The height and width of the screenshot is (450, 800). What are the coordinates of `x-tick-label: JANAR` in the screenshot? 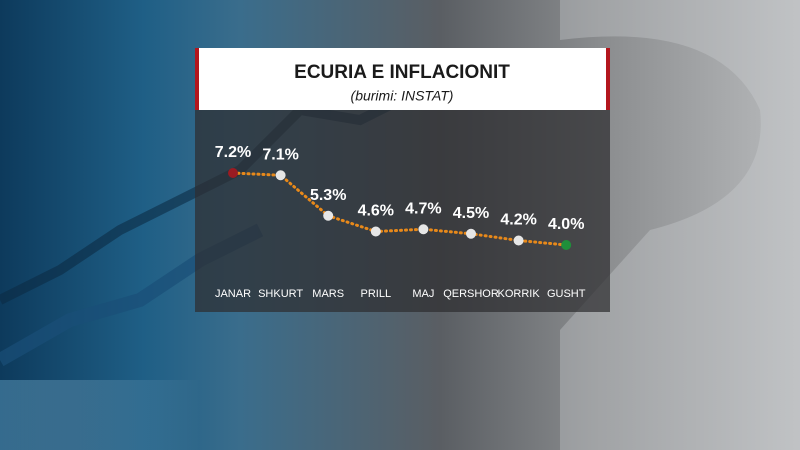 It's located at (233, 294).